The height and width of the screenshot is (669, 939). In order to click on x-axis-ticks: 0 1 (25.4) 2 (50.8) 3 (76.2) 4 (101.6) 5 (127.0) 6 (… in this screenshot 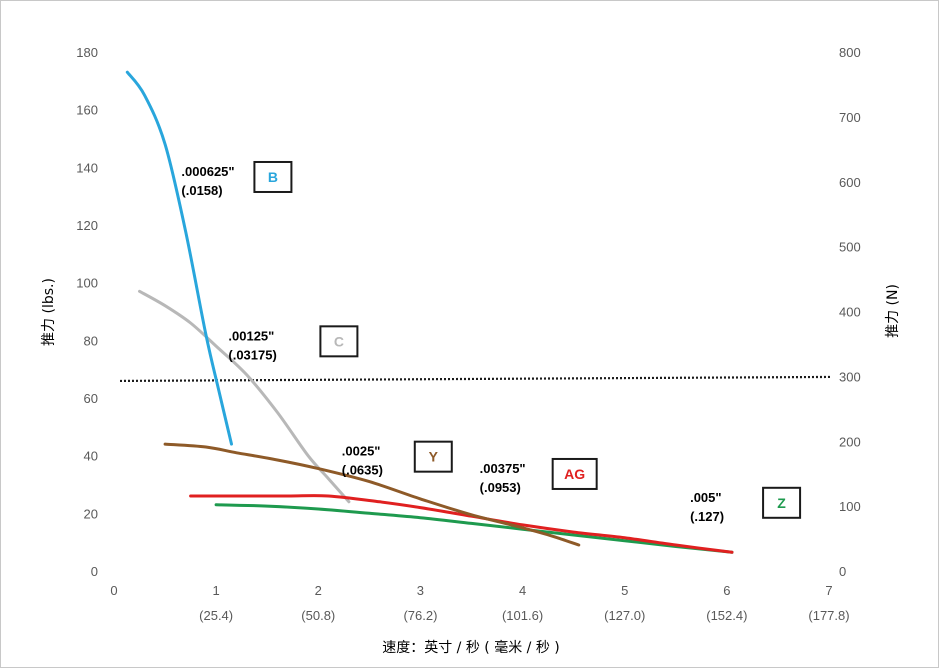, I will do `click(479, 603)`.